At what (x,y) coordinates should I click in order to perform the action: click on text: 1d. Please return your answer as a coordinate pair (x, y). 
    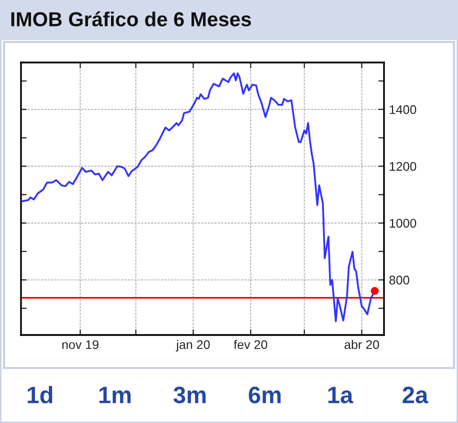
    Looking at the image, I should click on (40, 395).